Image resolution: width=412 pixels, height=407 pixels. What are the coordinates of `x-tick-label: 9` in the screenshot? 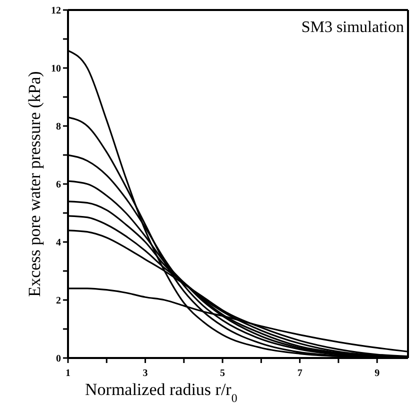 It's located at (377, 373).